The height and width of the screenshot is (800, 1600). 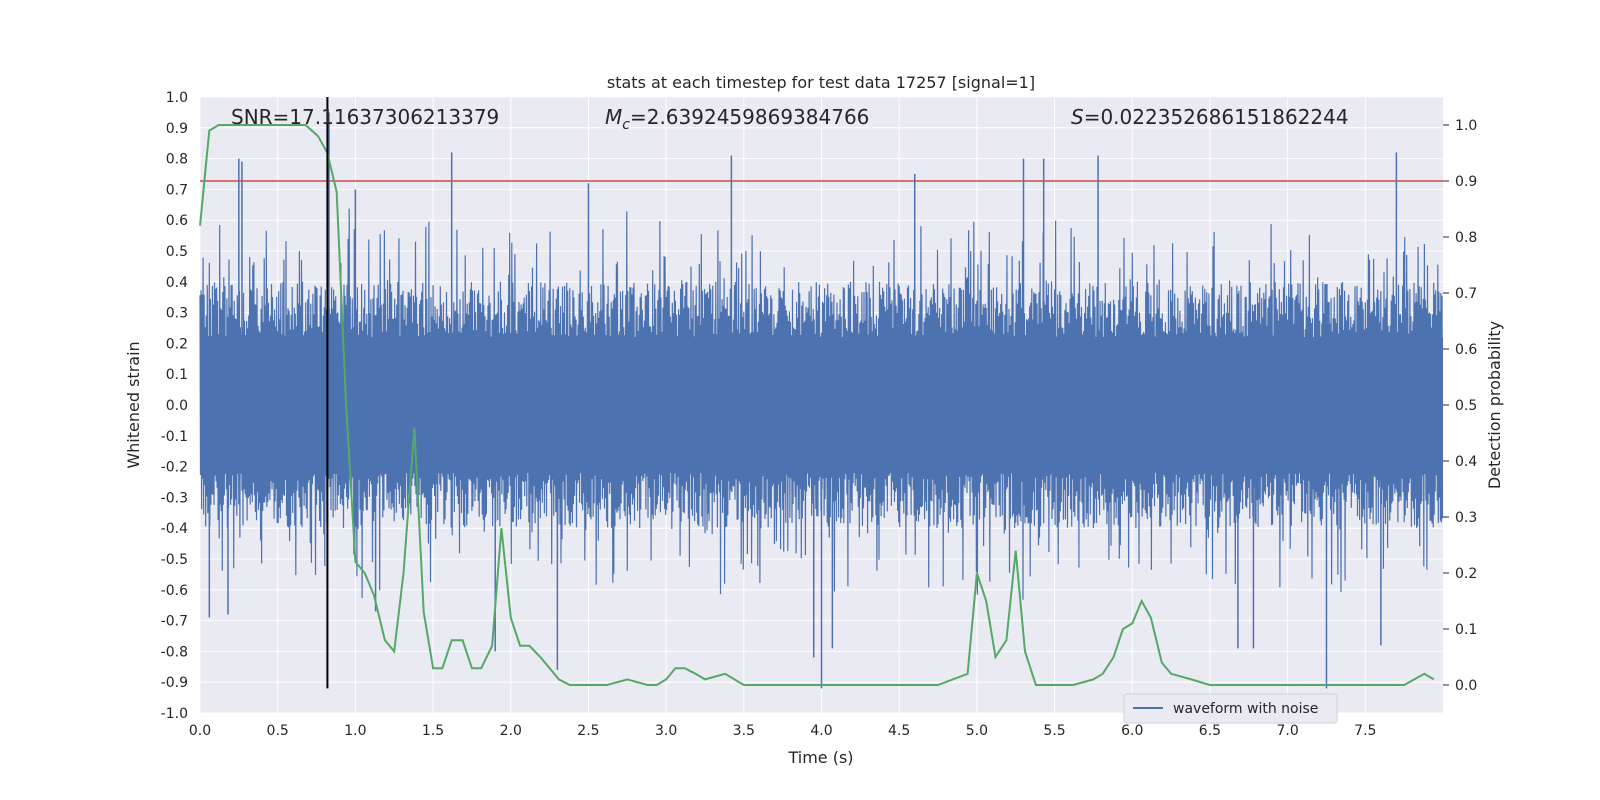 I want to click on x-tick-label: 7.5, so click(x=1365, y=731).